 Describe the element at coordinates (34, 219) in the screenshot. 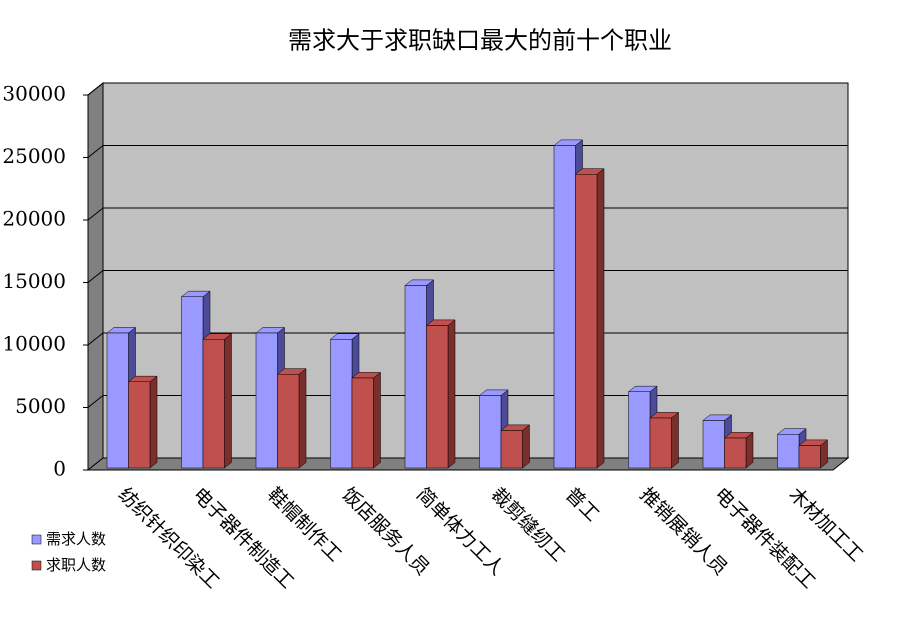

I see `y-tick-label: 20000` at that location.